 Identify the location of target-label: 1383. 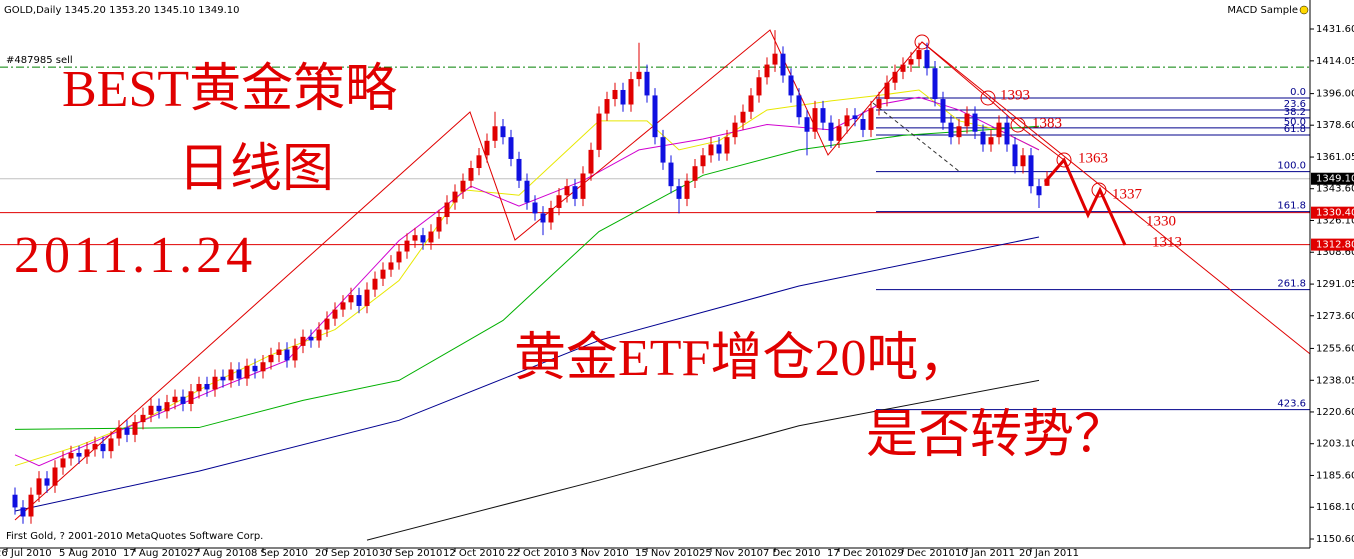
(1047, 123).